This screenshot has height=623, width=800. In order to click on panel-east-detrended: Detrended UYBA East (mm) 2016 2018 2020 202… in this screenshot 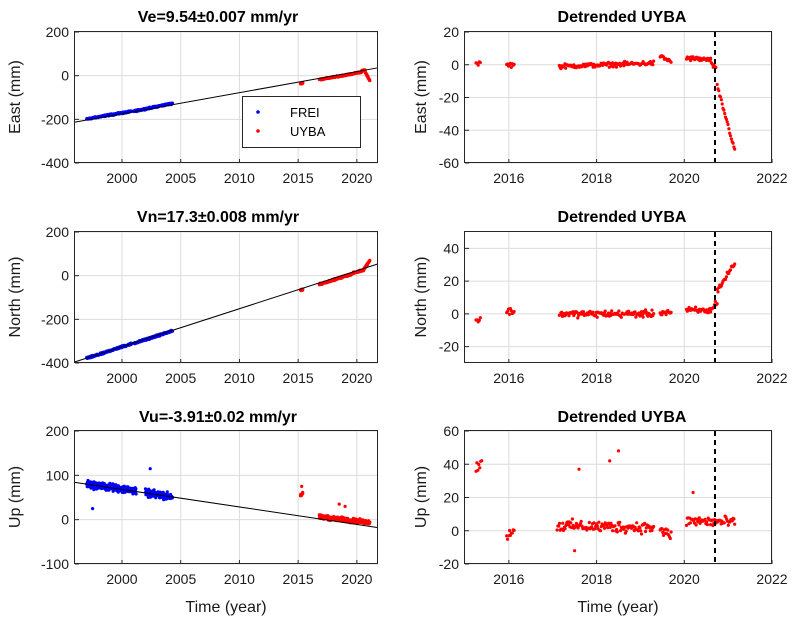, I will do `click(600, 97)`.